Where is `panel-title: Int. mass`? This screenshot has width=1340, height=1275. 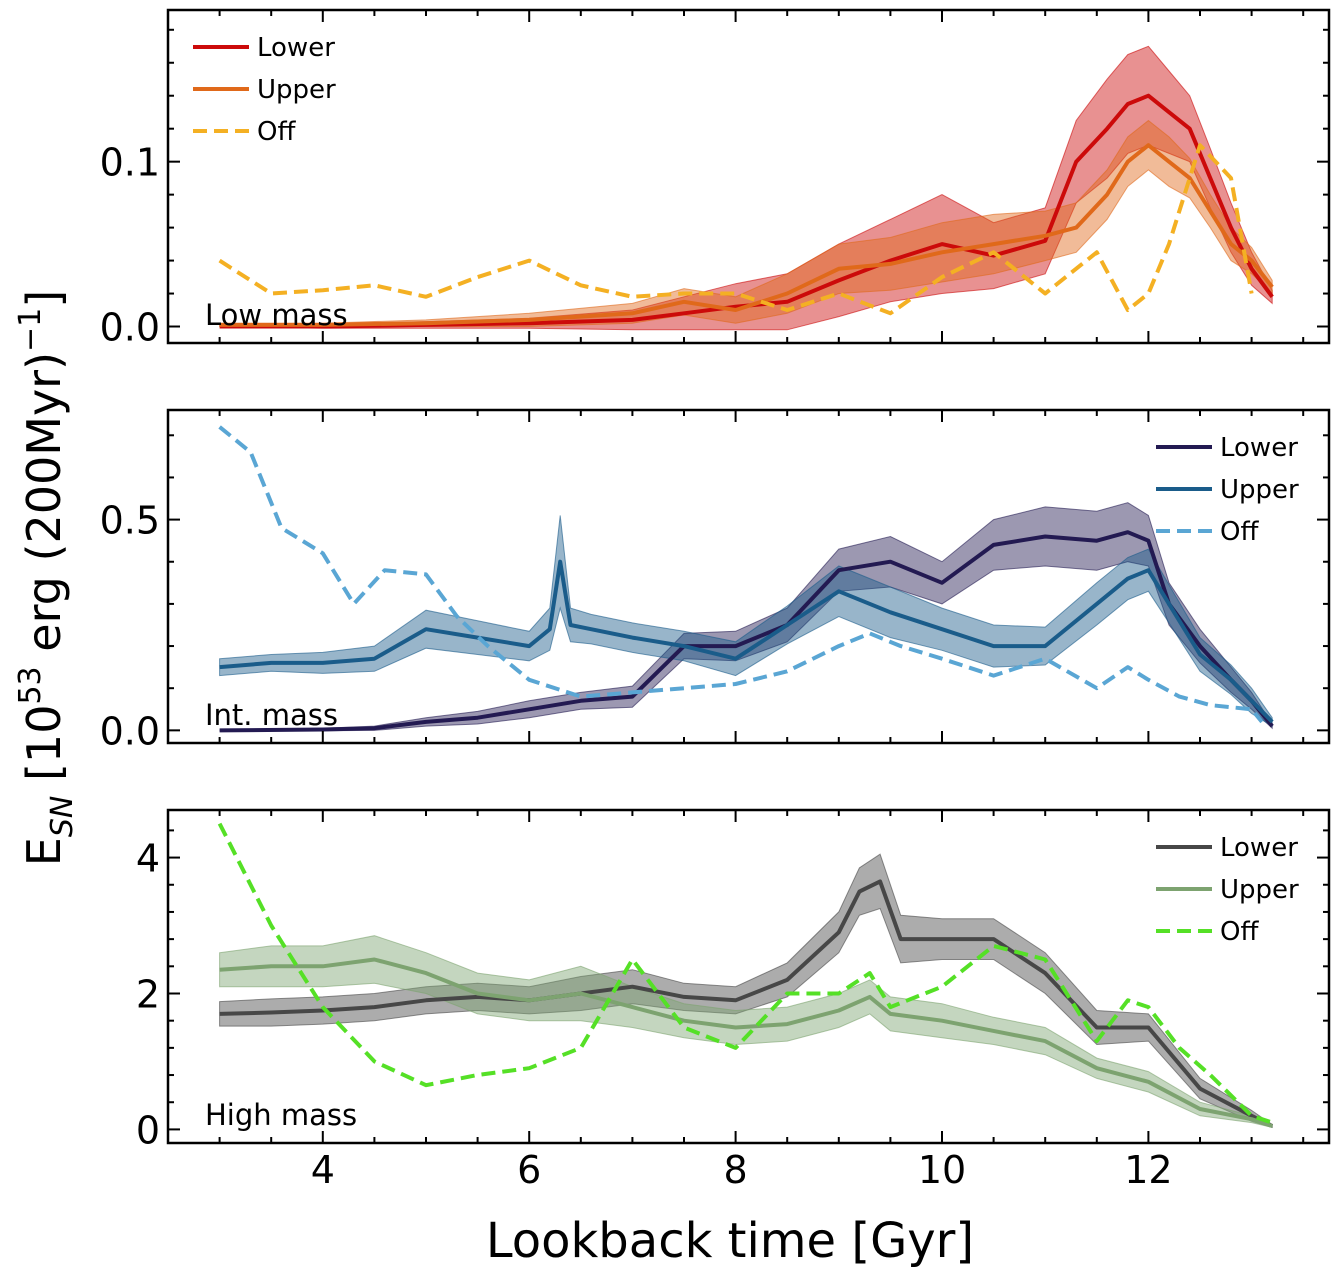 panel-title: Int. mass is located at coordinates (271, 715).